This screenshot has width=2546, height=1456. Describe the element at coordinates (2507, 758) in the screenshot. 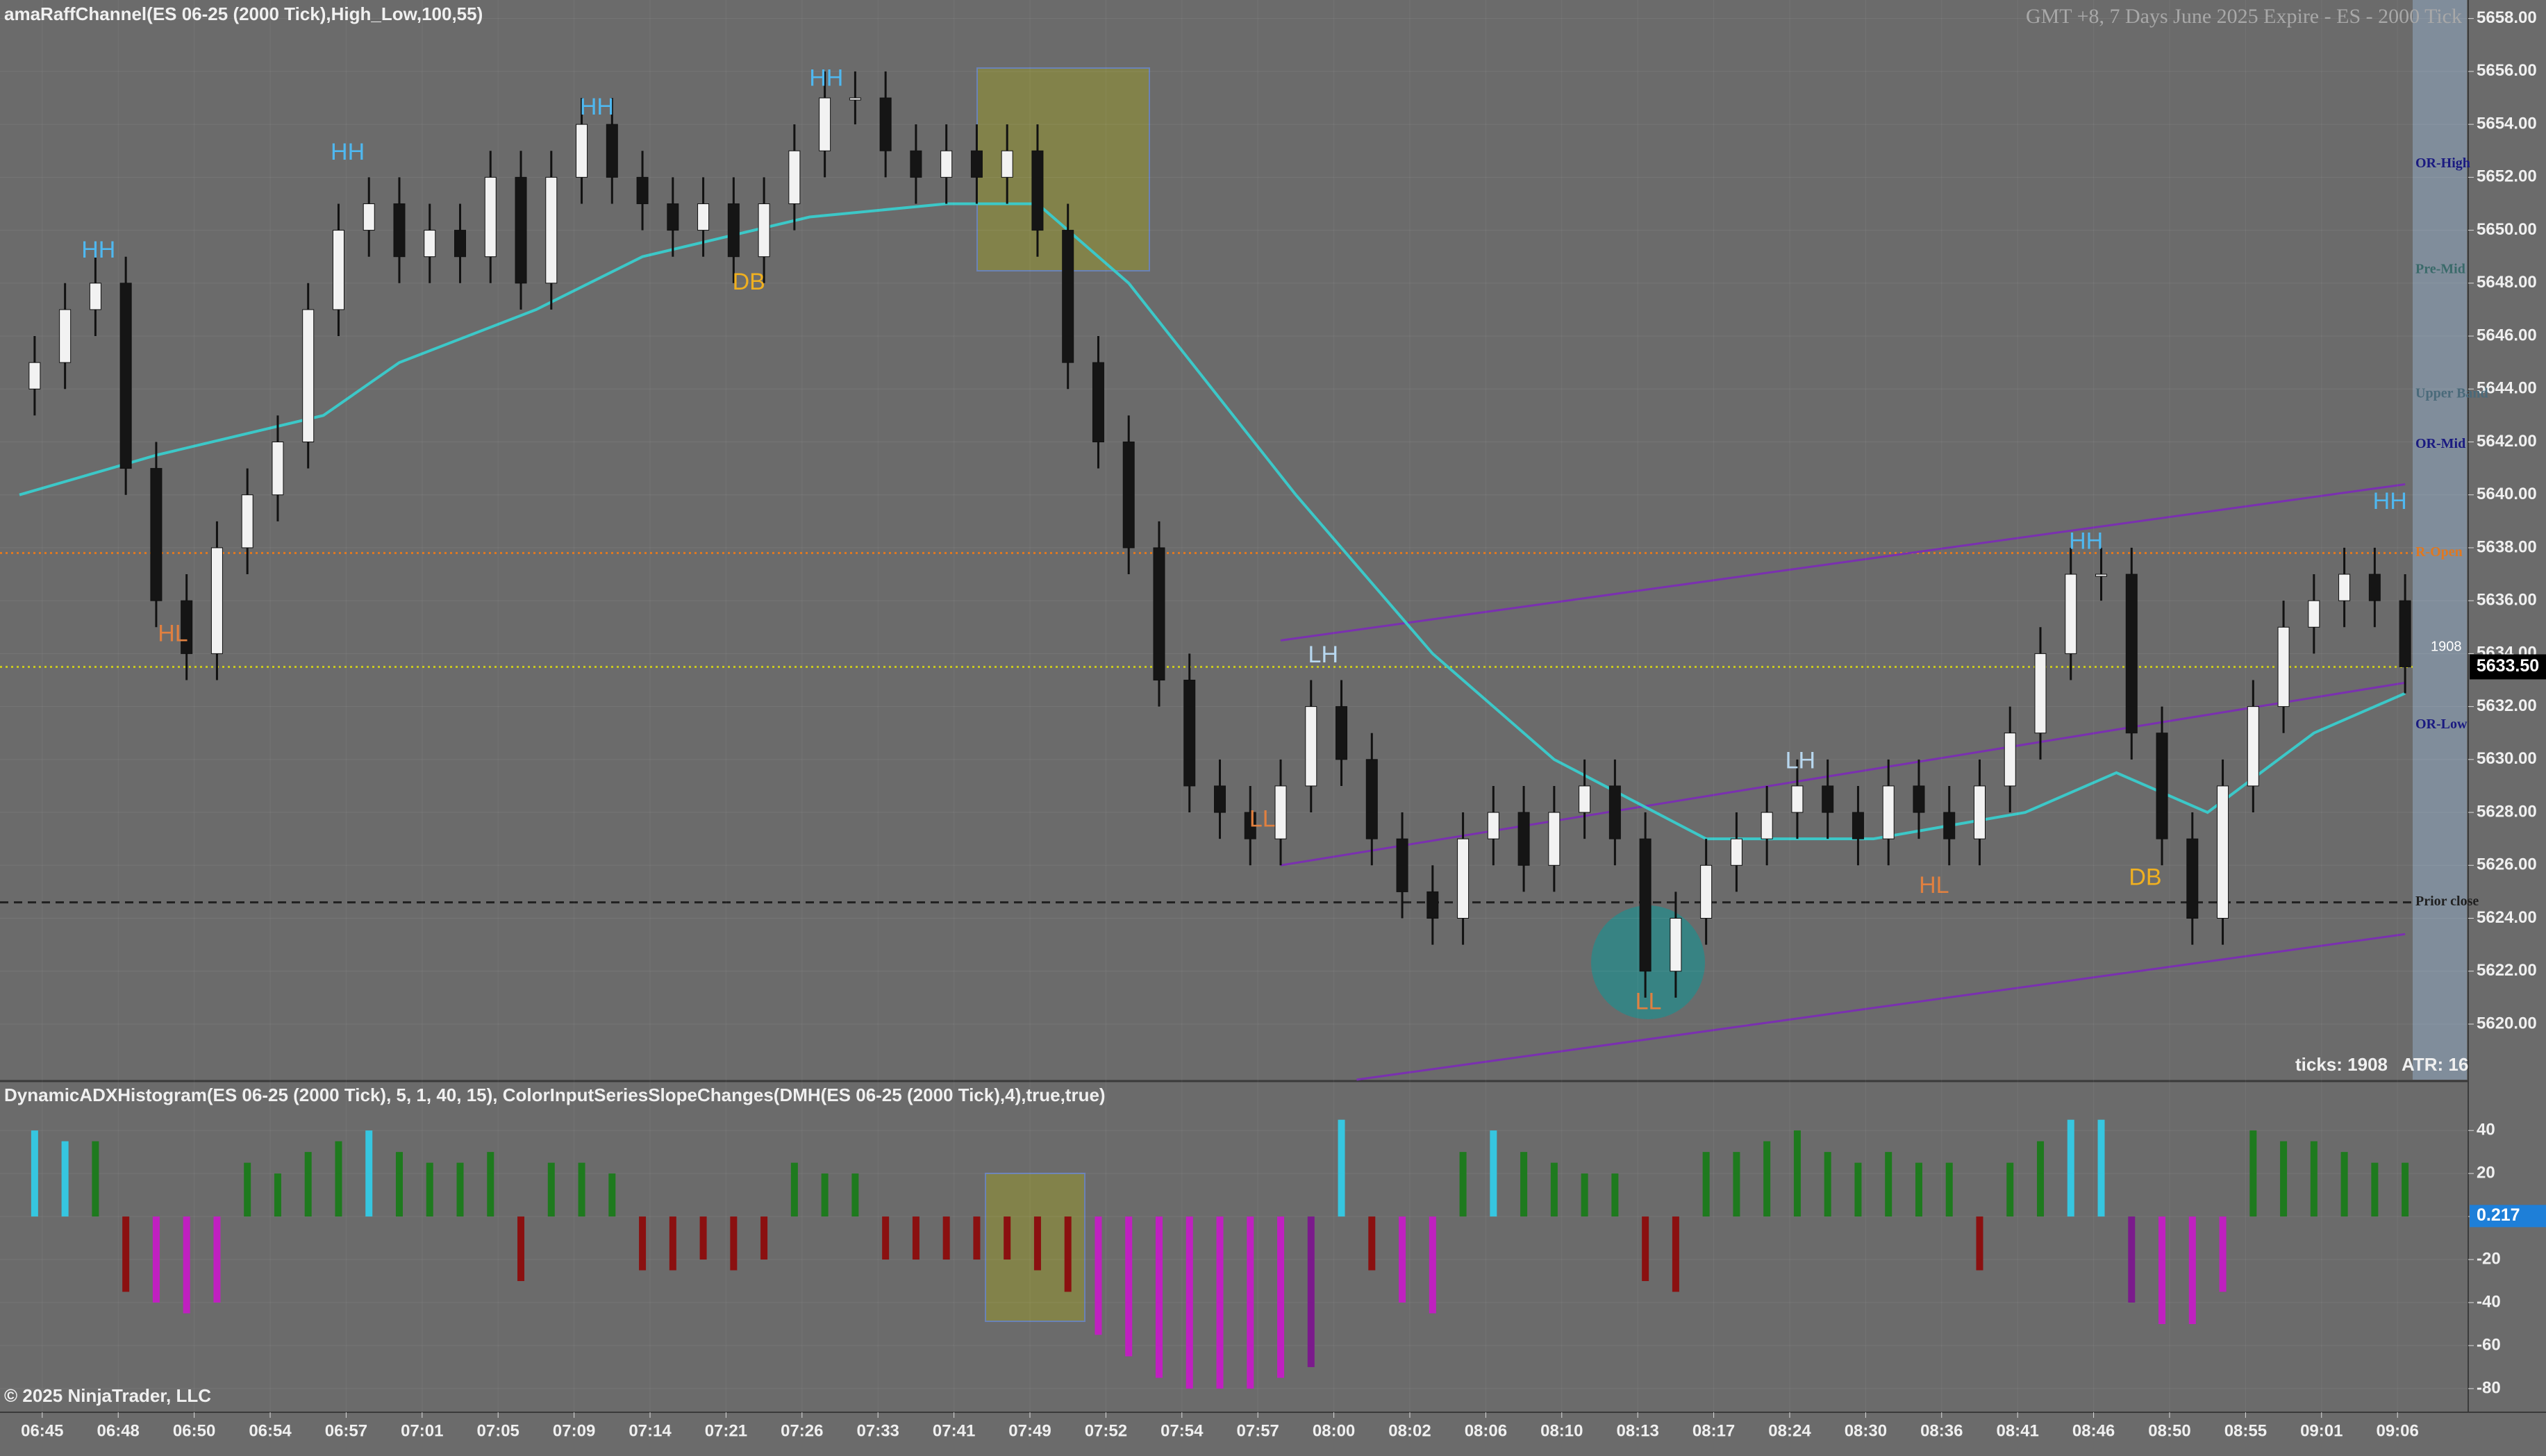

I see `y-tick-label: 5630.00` at that location.